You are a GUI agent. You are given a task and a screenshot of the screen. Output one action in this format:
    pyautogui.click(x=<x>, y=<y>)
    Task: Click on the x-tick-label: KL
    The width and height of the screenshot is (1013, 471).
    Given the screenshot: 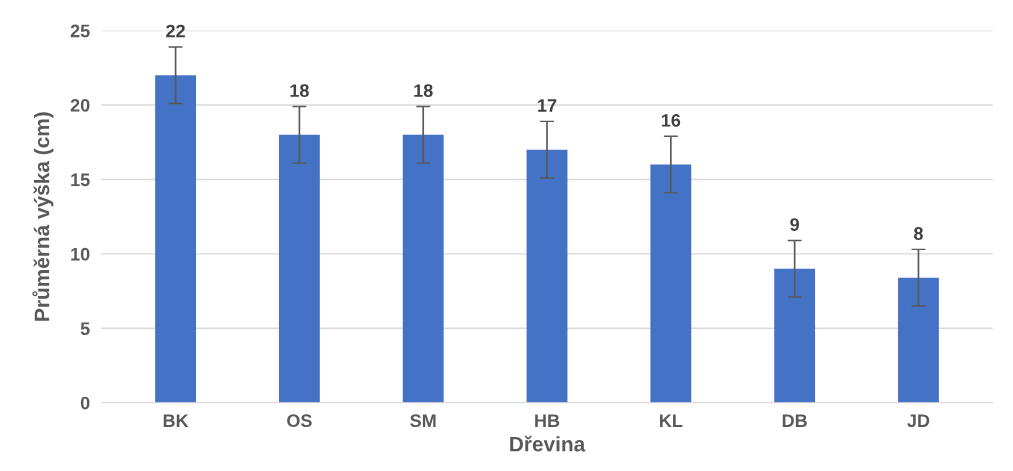 What is the action you would take?
    pyautogui.click(x=671, y=420)
    